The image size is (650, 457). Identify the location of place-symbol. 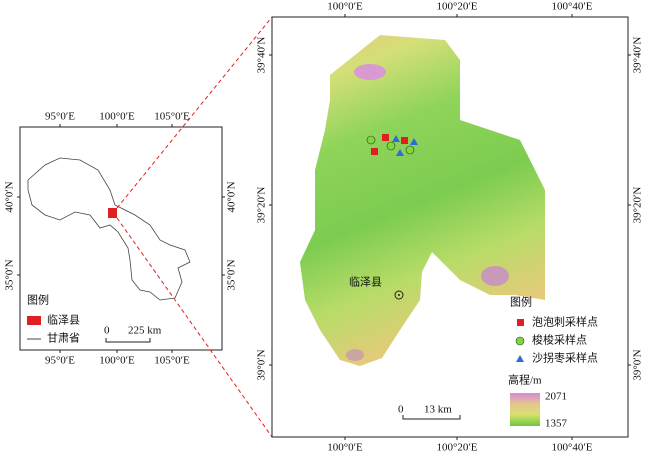
(399, 295).